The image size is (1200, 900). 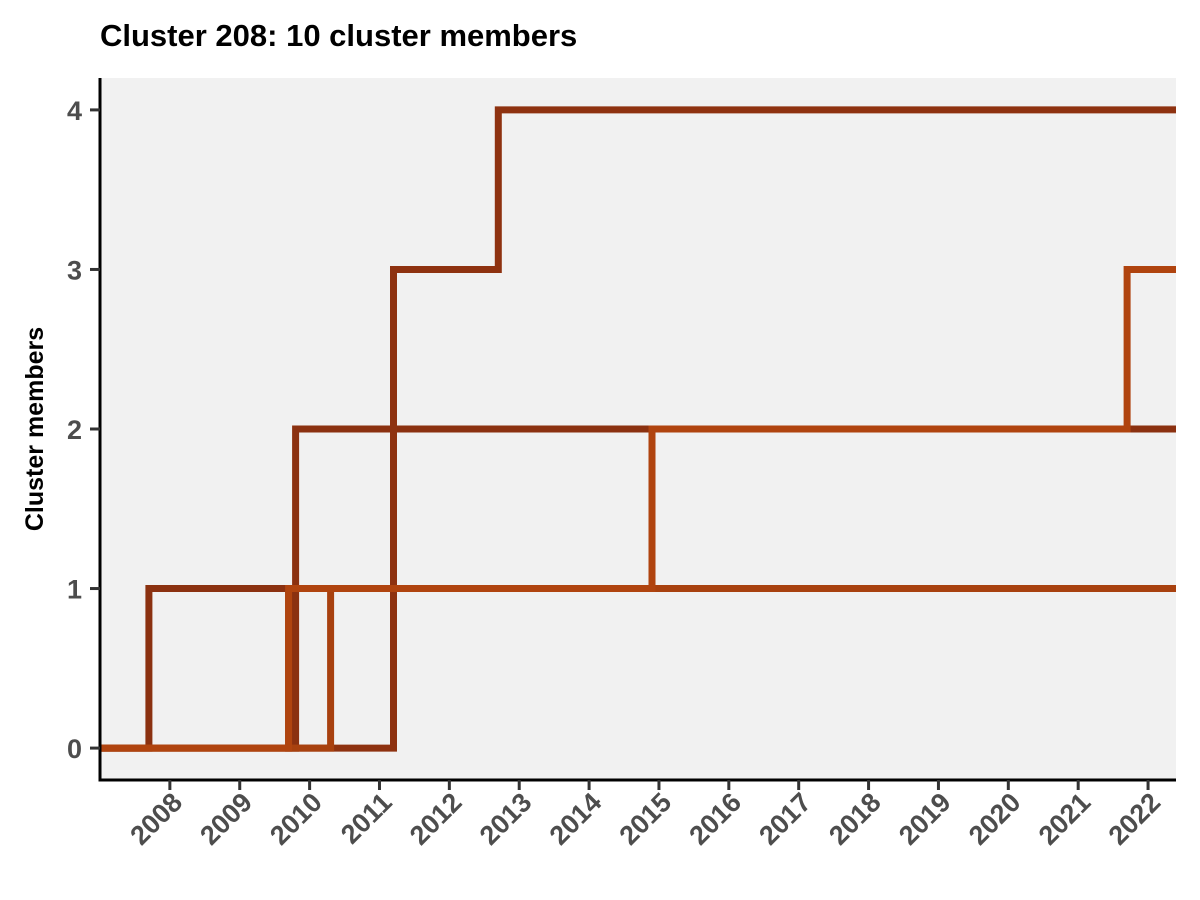 I want to click on x-tick-label: 2012, so click(x=436, y=819).